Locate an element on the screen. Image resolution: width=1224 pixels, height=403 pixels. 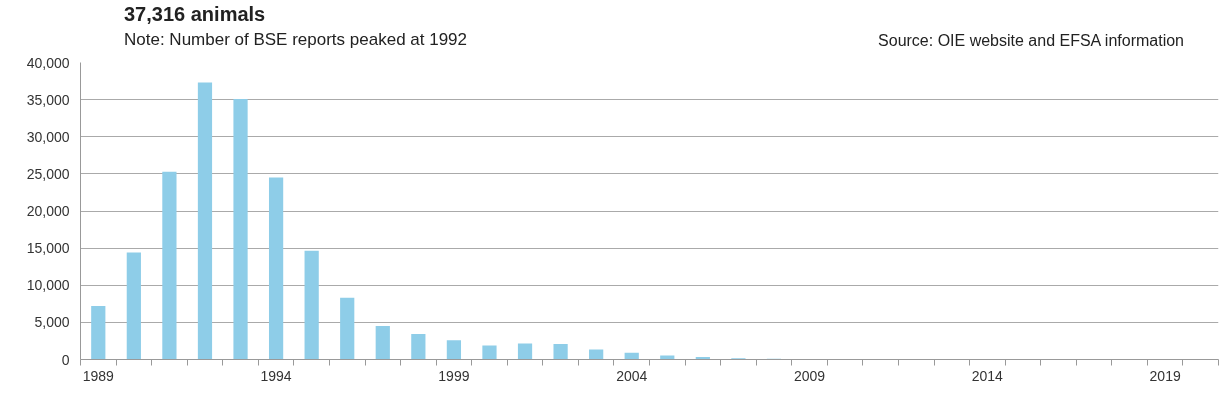
chart-subtitle: Note: Number of BSE reports peaked at 1992 is located at coordinates (296, 40).